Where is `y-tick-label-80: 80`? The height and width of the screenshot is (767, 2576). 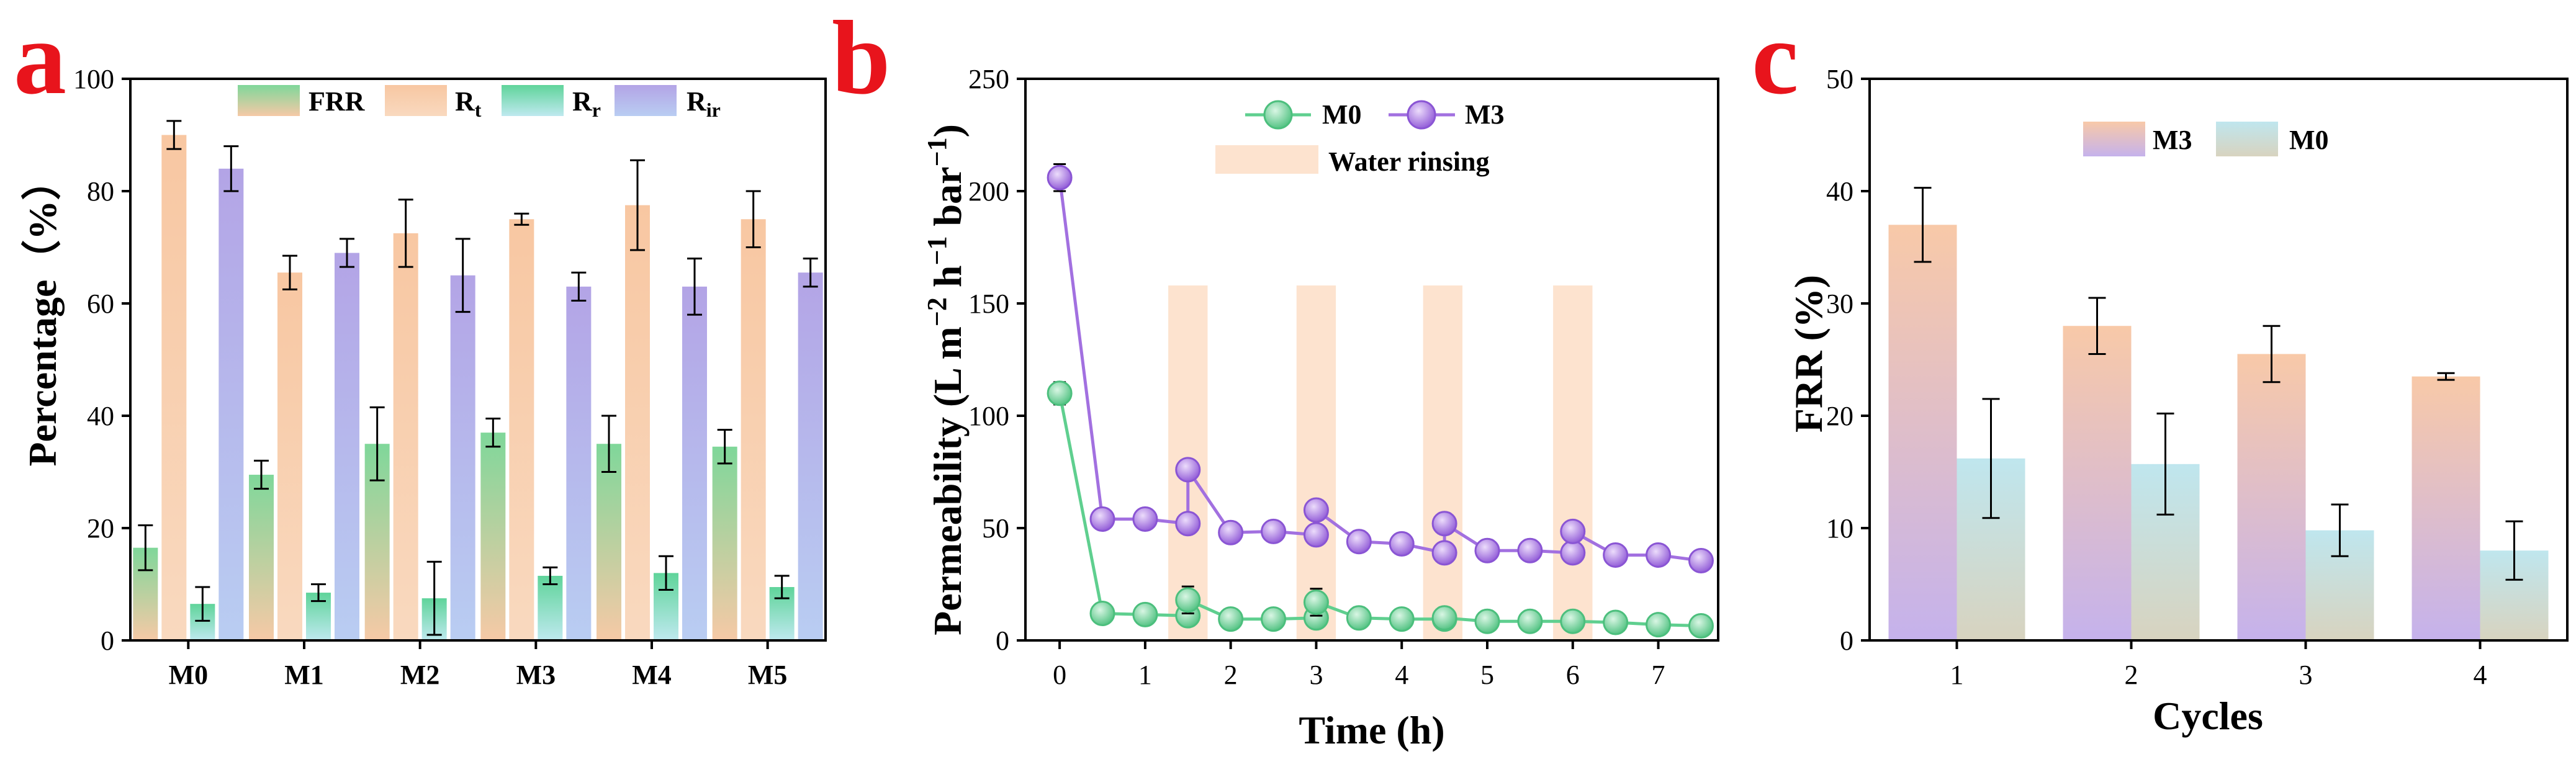 y-tick-label-80: 80 is located at coordinates (100, 191).